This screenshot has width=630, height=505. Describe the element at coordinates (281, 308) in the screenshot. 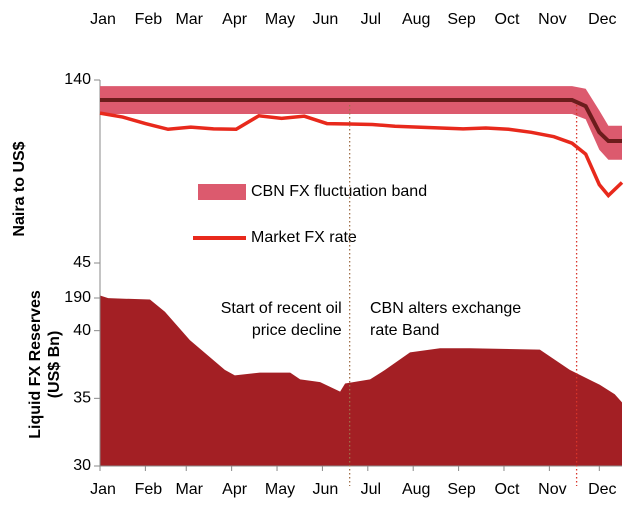

I see `annotation: Start of recent oil` at that location.